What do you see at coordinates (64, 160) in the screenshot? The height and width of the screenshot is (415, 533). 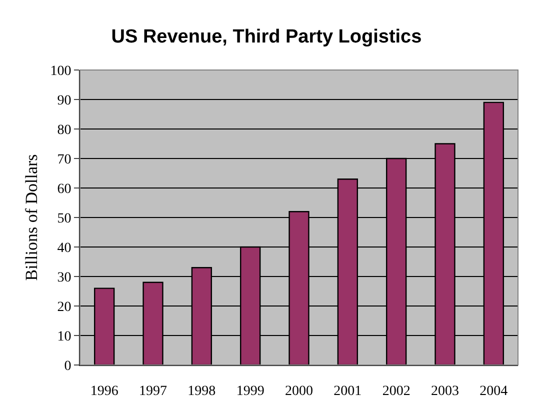 I see `y-tick-label: 70` at bounding box center [64, 160].